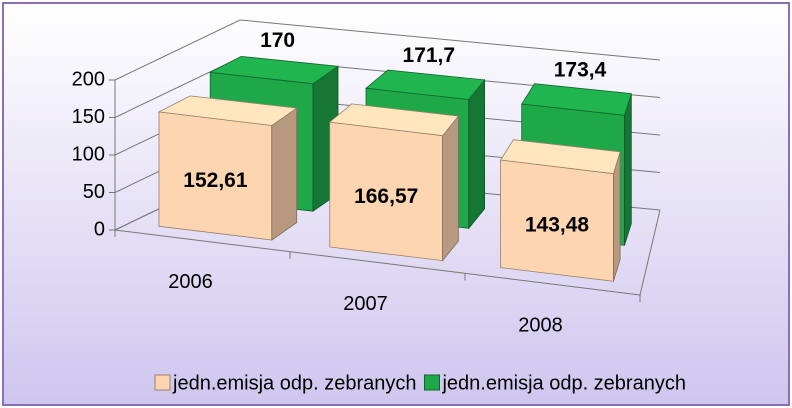 Image resolution: width=792 pixels, height=408 pixels. I want to click on grid-line, so click(387, 50).